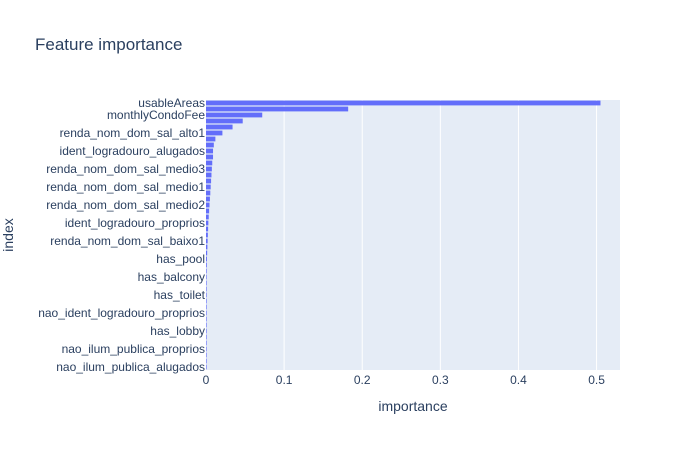 The width and height of the screenshot is (700, 455). Describe the element at coordinates (108, 44) in the screenshot. I see `chart-title: Feature importance` at that location.